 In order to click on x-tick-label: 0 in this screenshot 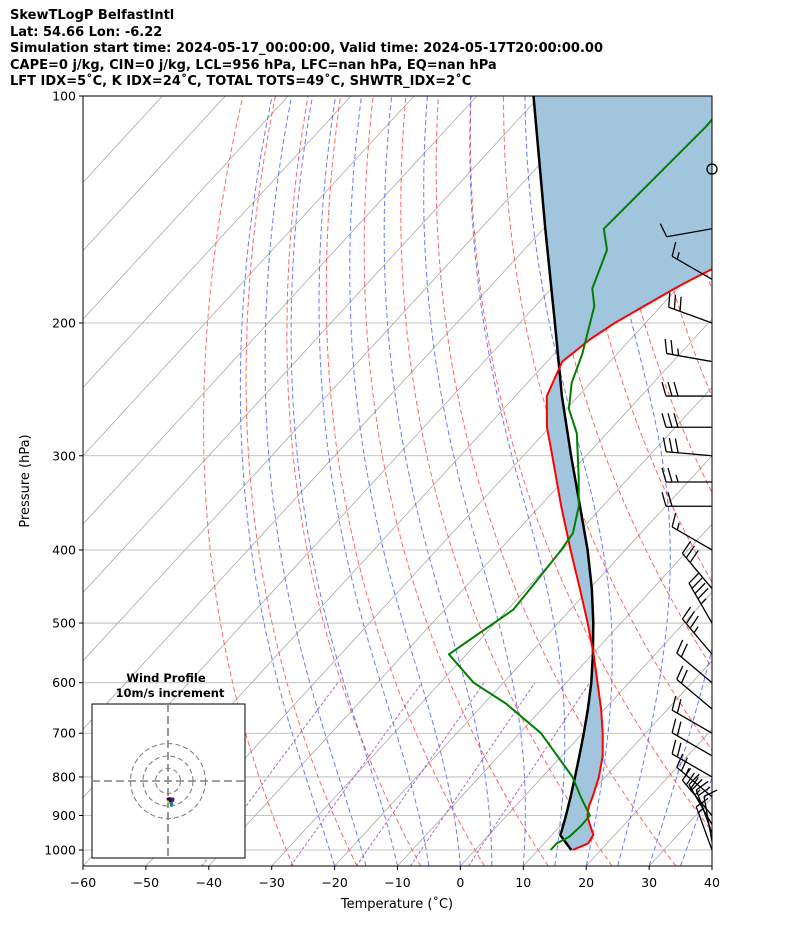, I will do `click(460, 882)`.